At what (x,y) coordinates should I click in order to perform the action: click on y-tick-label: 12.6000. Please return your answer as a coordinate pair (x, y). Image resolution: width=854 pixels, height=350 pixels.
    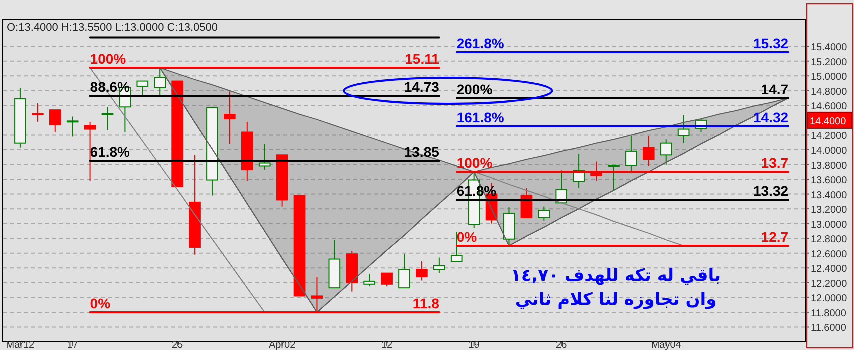
    Looking at the image, I should click on (829, 254).